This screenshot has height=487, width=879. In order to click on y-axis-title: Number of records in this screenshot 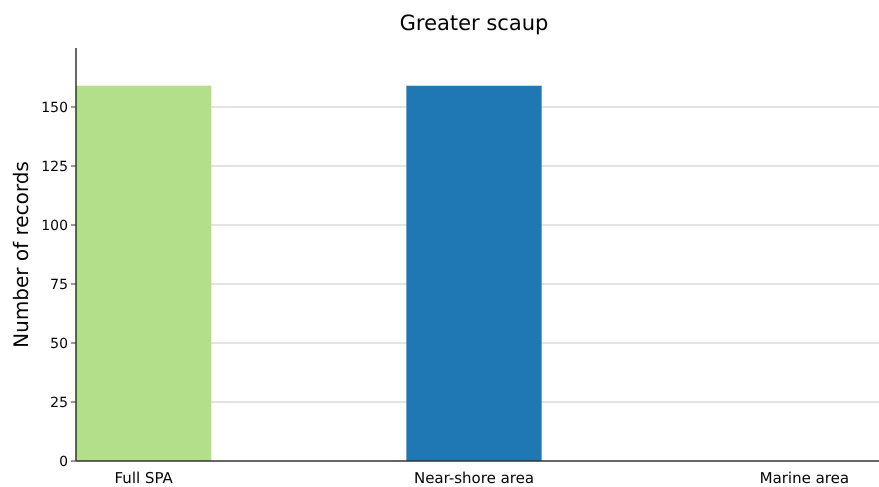, I will do `click(21, 254)`.